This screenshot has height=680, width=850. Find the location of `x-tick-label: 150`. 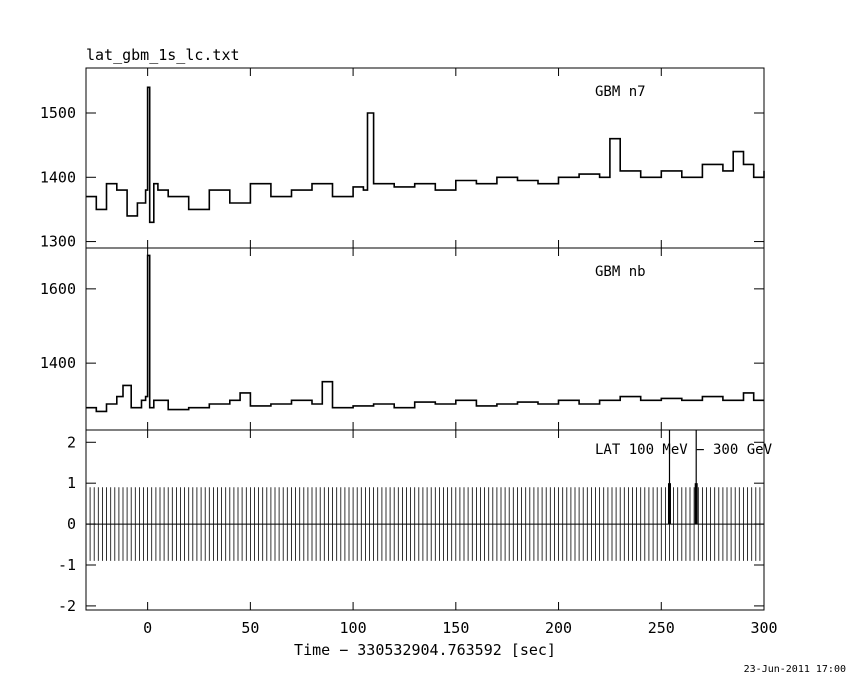

x-tick-label: 150 is located at coordinates (455, 628).